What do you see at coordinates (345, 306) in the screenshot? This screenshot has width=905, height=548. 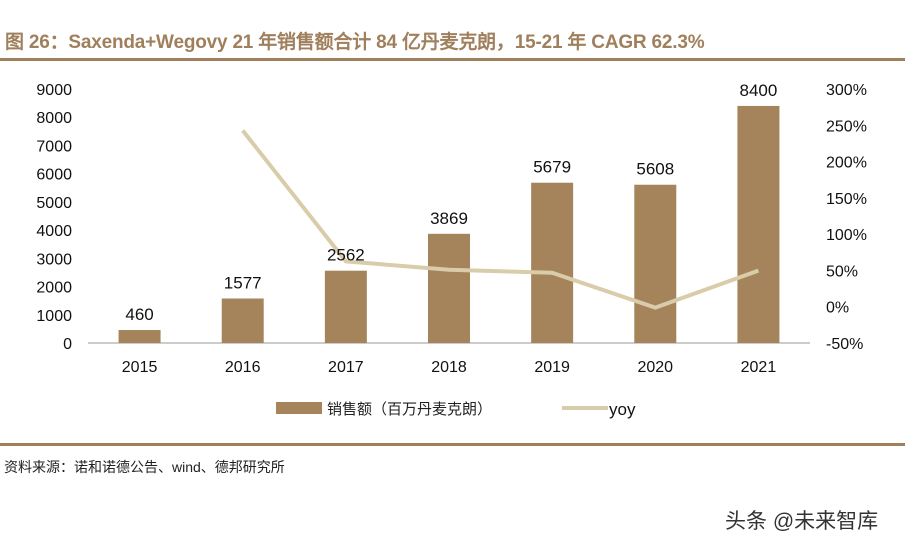 I see `bar-2017` at bounding box center [345, 306].